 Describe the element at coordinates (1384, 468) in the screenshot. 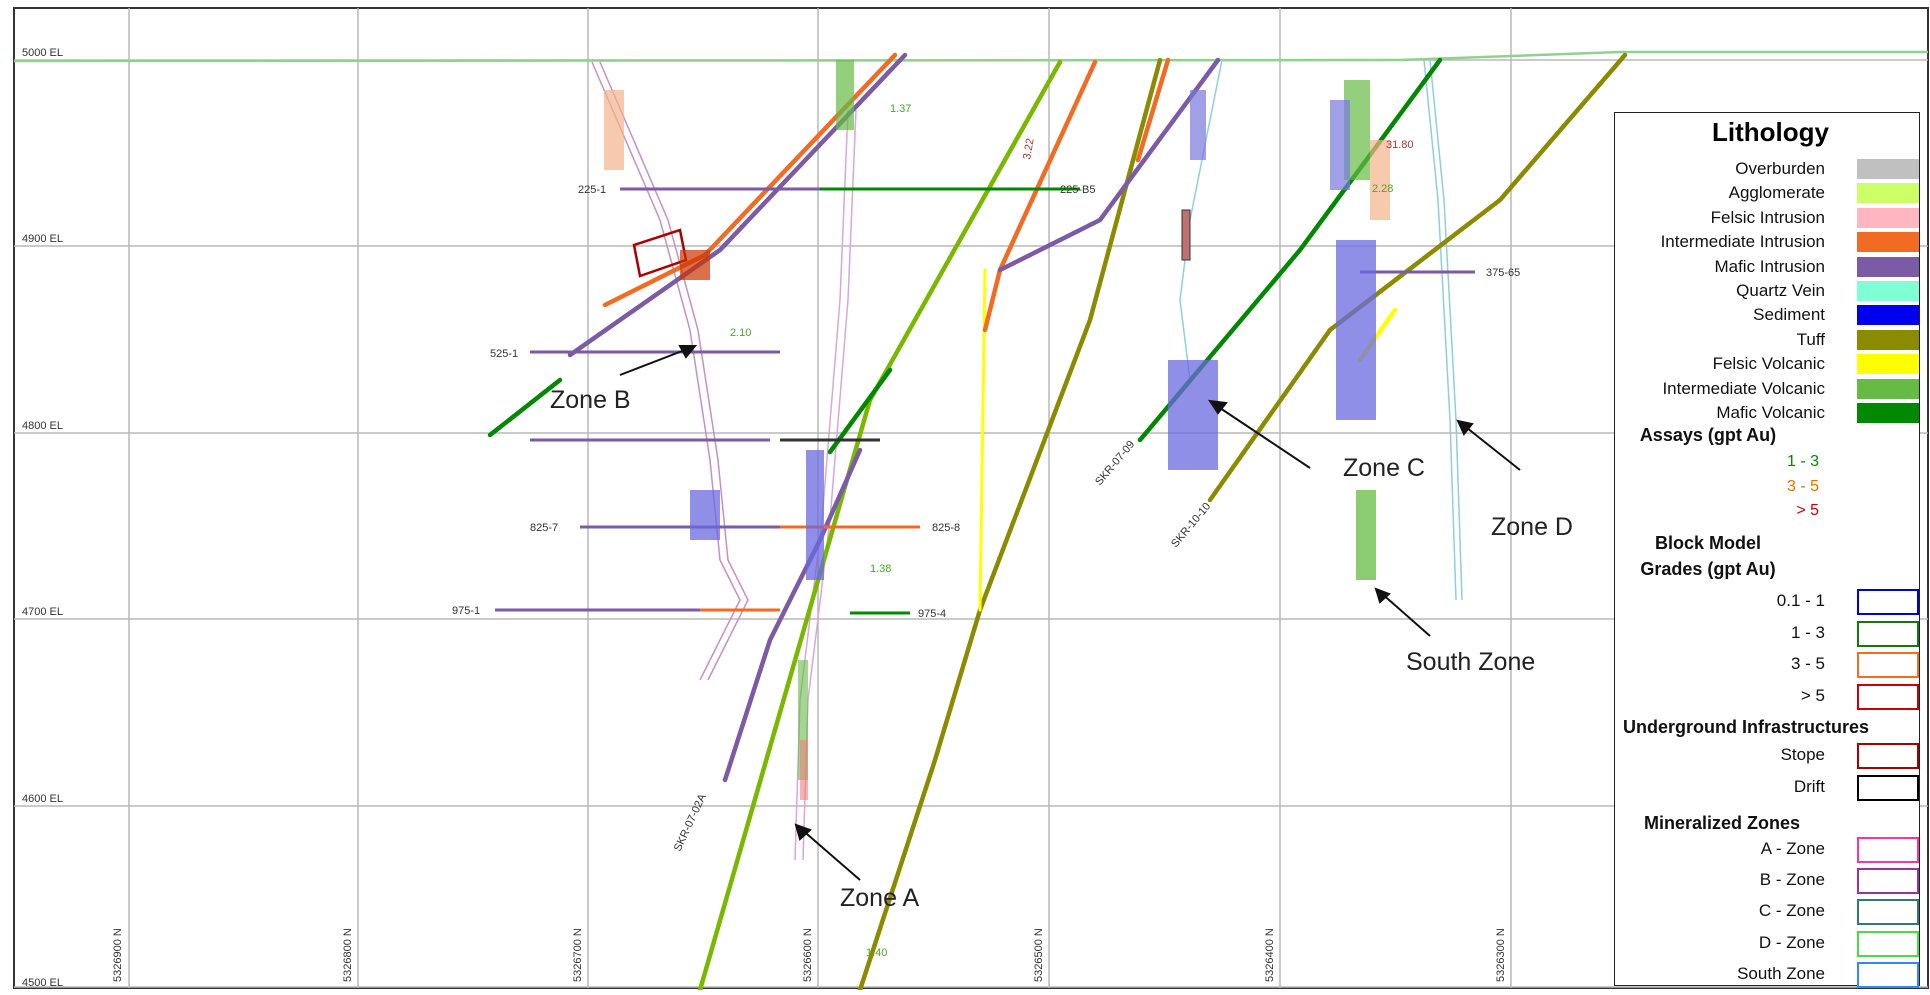

I see `zone-c-label: Zone C` at that location.